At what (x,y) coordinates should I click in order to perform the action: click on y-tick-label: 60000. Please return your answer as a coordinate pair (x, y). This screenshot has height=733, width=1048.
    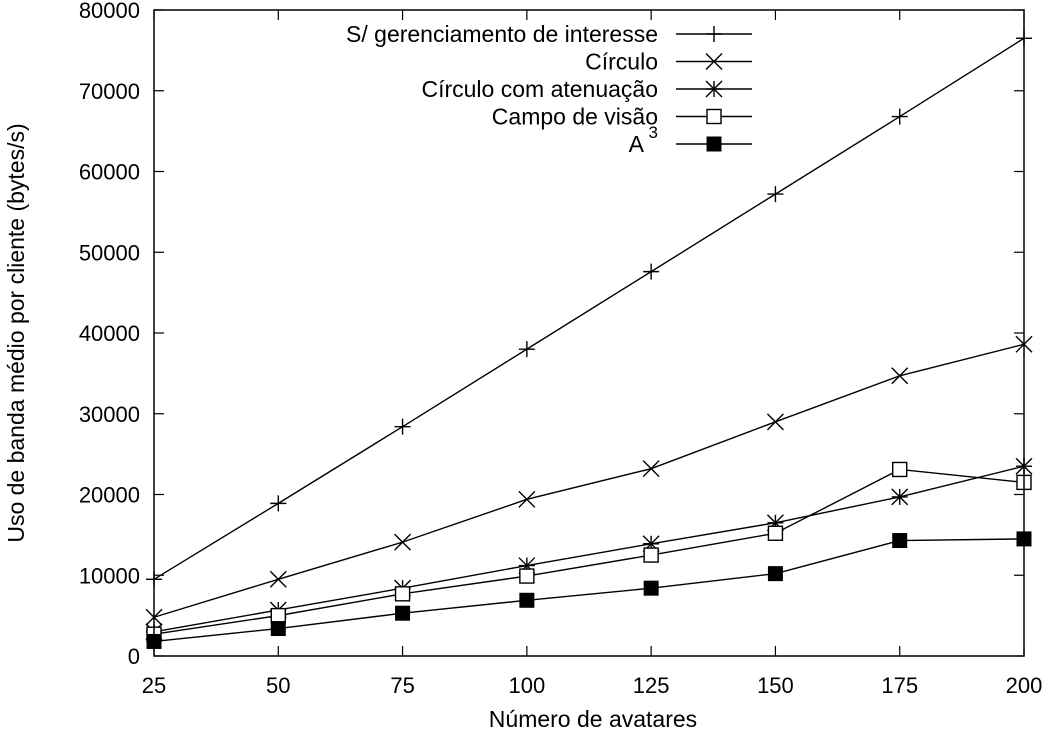
    Looking at the image, I should click on (109, 172).